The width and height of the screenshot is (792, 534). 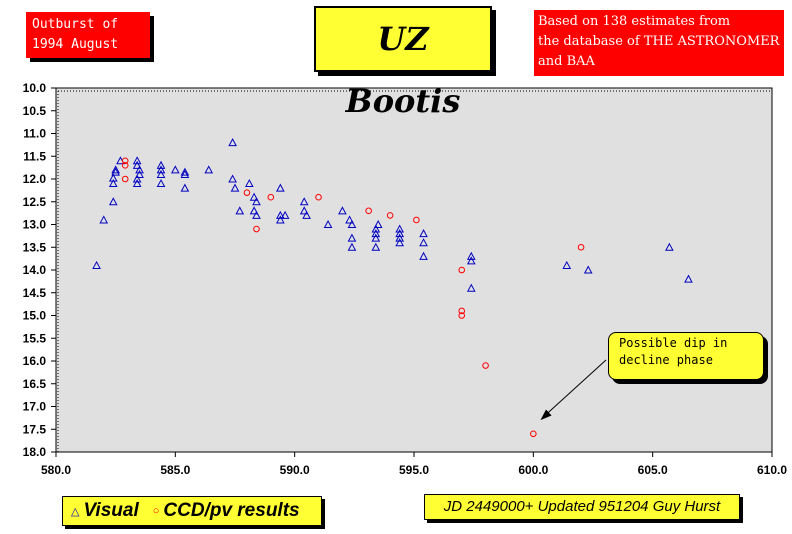 I want to click on x-tick-label: 600.0, so click(x=533, y=470).